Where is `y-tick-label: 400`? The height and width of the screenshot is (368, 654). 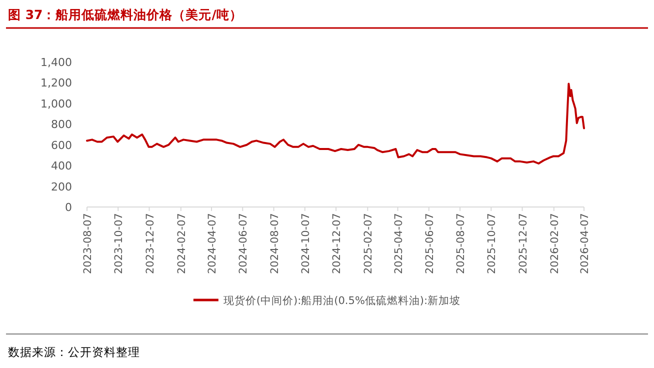 y-tick-label: 400 is located at coordinates (61, 166).